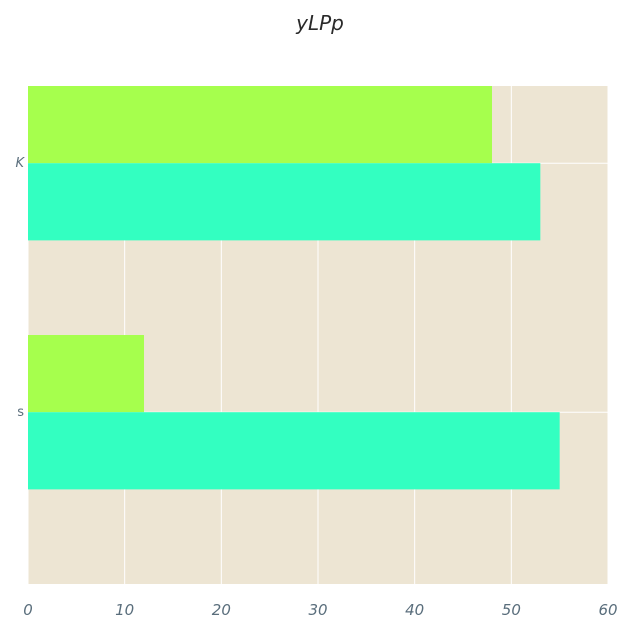 The image size is (632, 632). Describe the element at coordinates (28, 610) in the screenshot. I see `x-tick-label-0: 0` at that location.